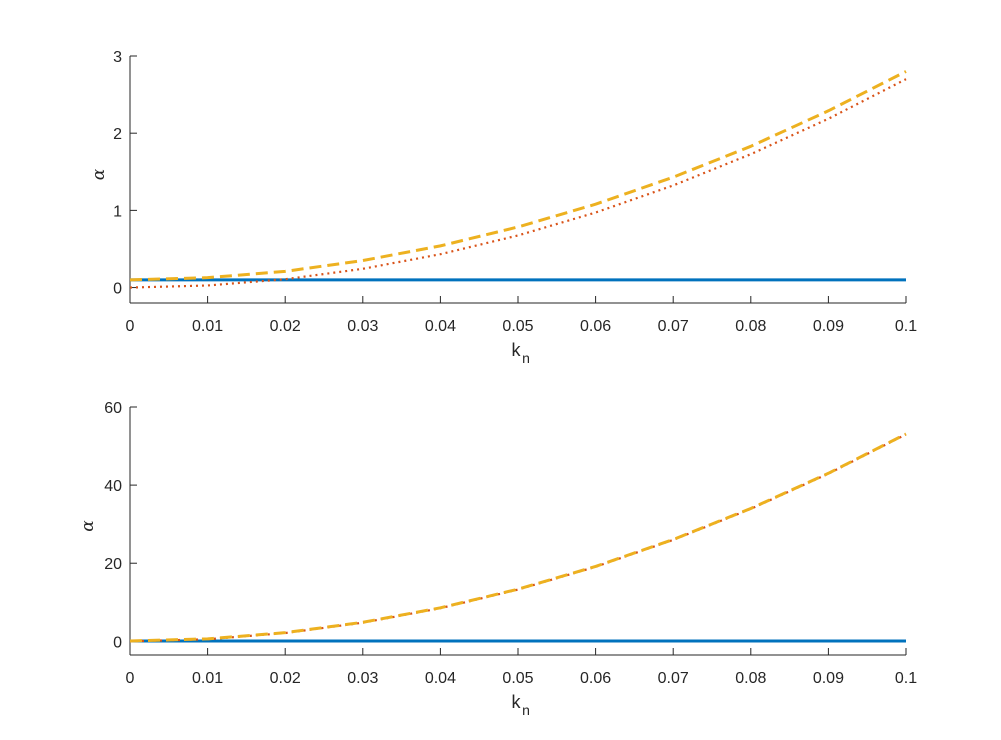 The height and width of the screenshot is (740, 1001). Describe the element at coordinates (113, 408) in the screenshot. I see `y-tick-label: 60` at that location.